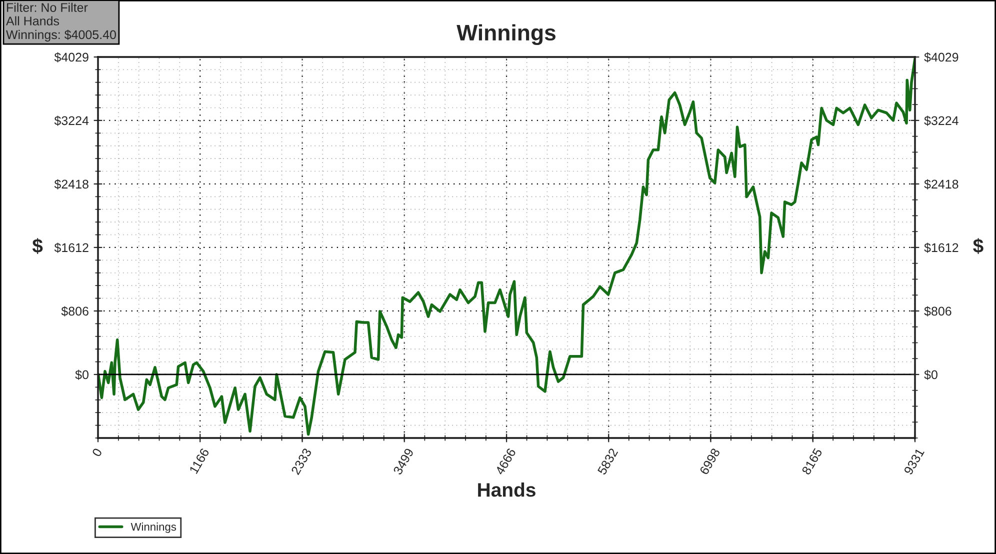  Describe the element at coordinates (931, 375) in the screenshot. I see `y2-tick-label: $0` at that location.